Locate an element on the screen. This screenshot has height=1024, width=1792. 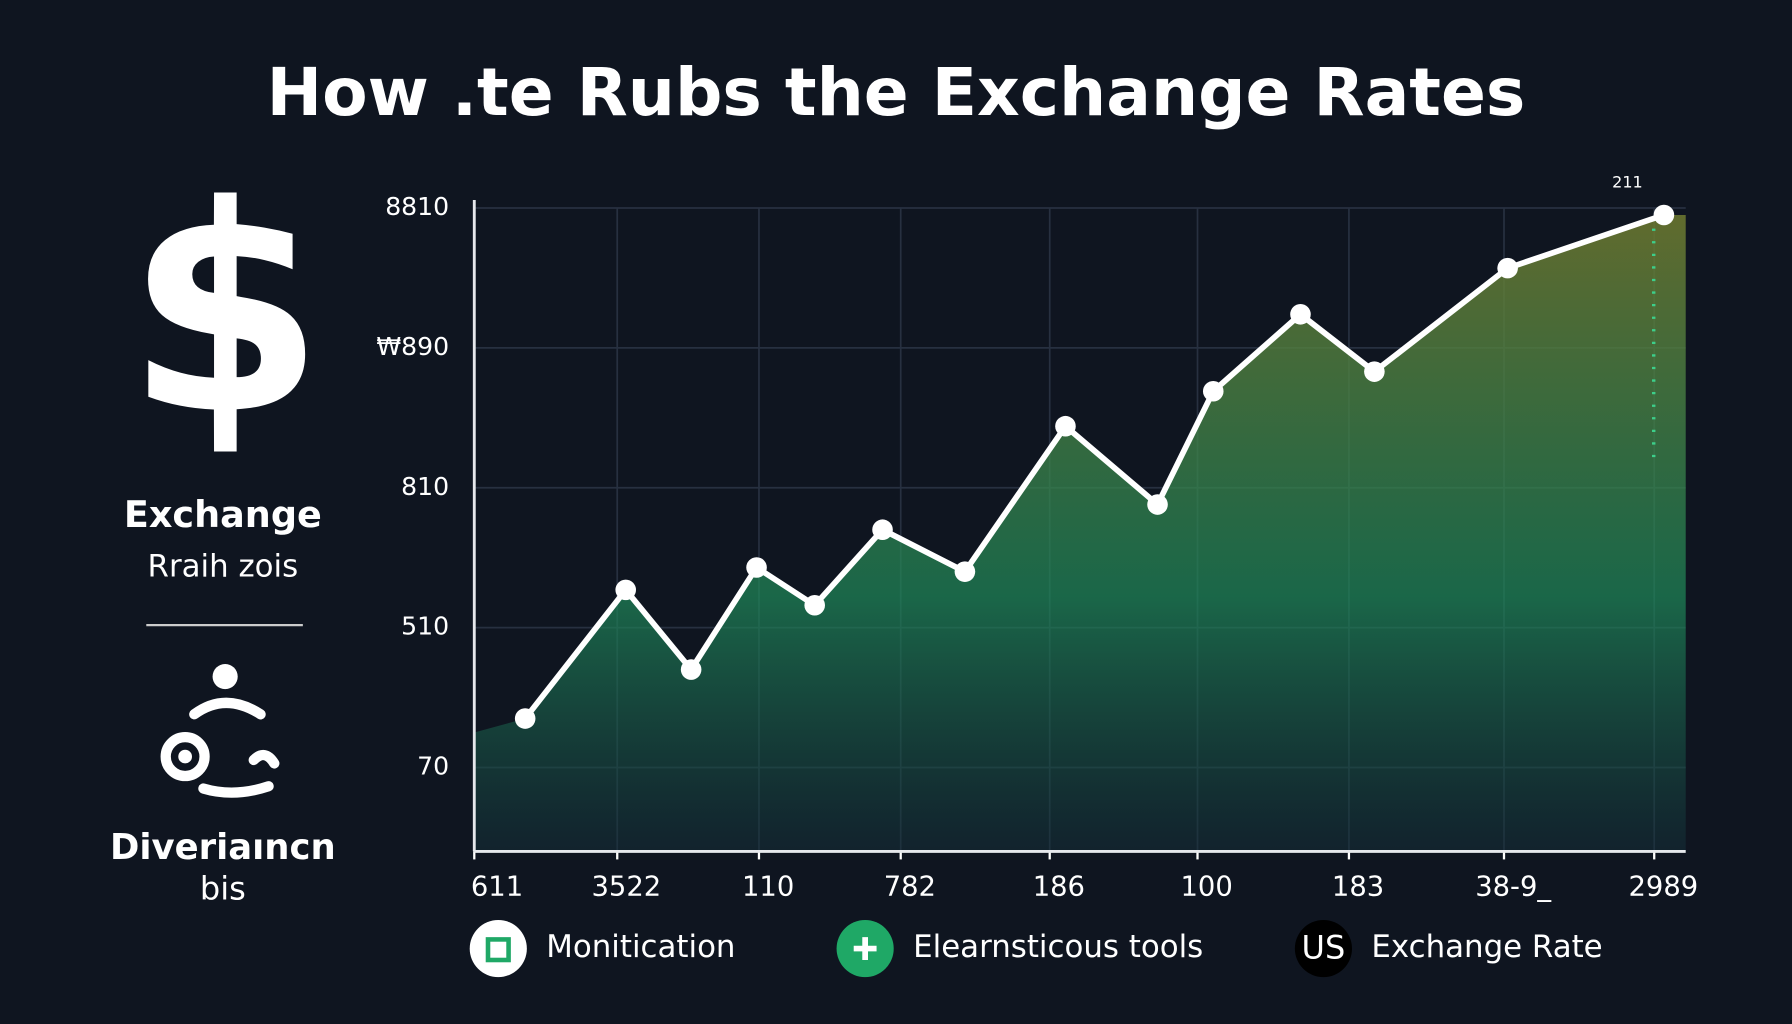
x-tick-label: 2989 is located at coordinates (1663, 887).